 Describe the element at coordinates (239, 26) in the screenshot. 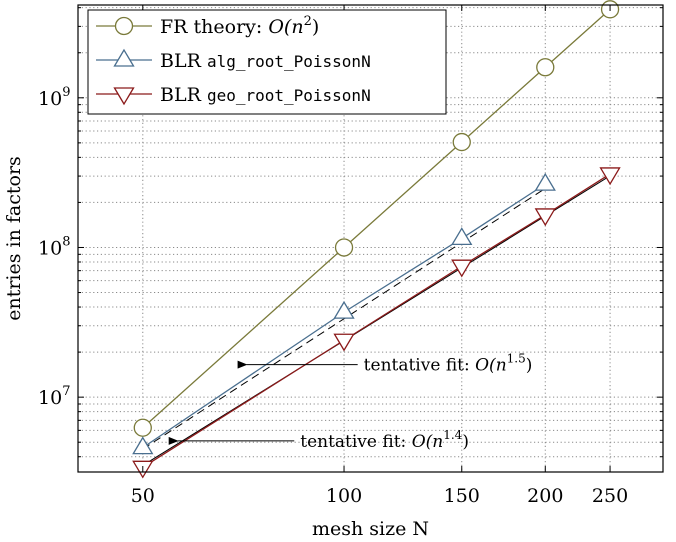

I see `legend-label: FR theory: O(n2)` at that location.